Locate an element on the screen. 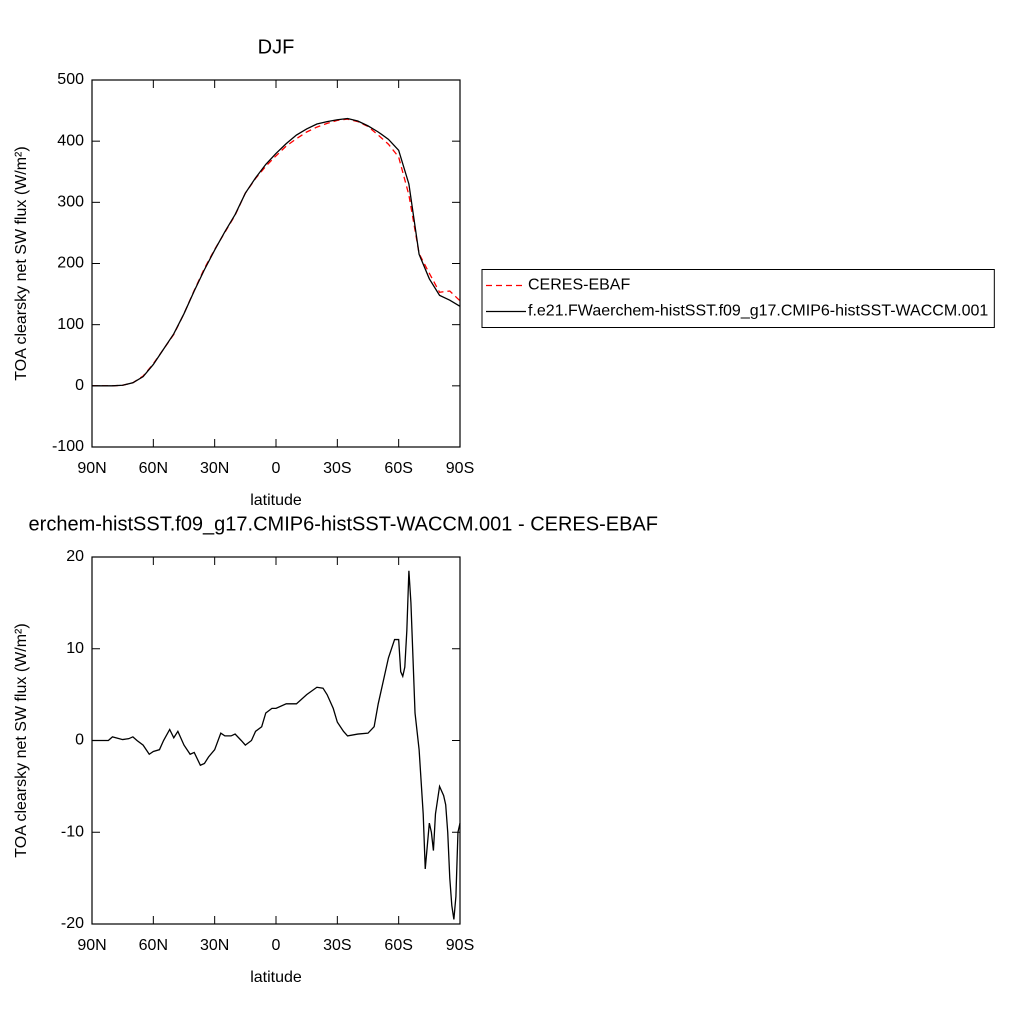  chart-title: DJF is located at coordinates (276, 47).